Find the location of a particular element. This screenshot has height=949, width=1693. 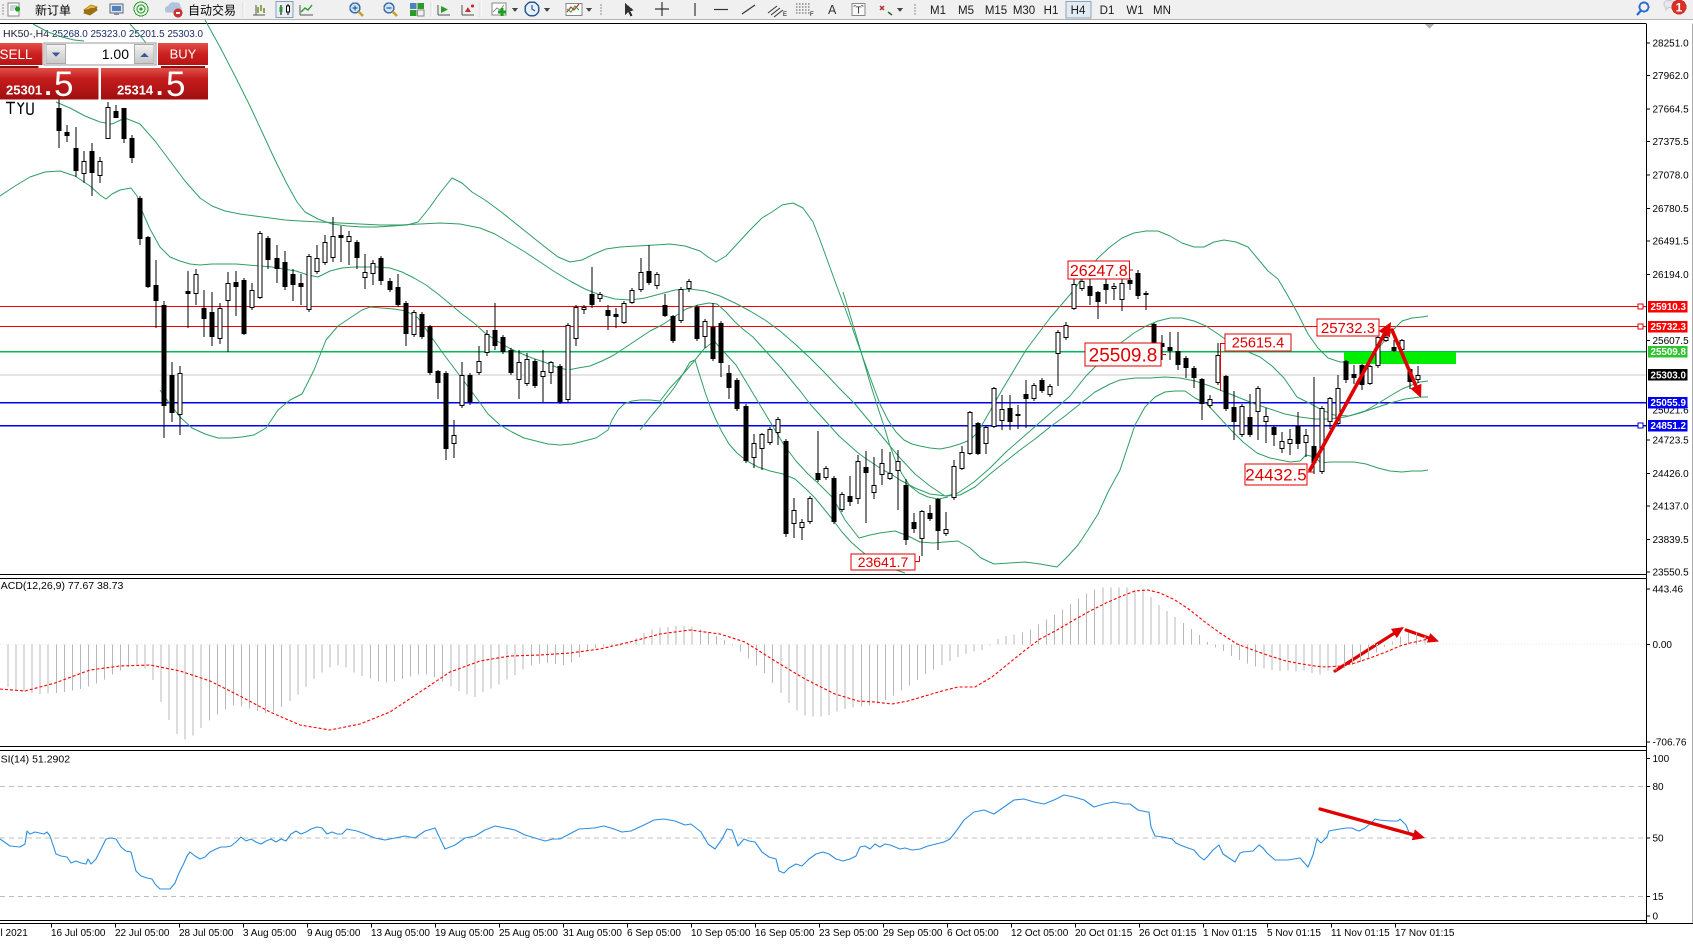

svg-text: 26491.5 is located at coordinates (1671, 242).